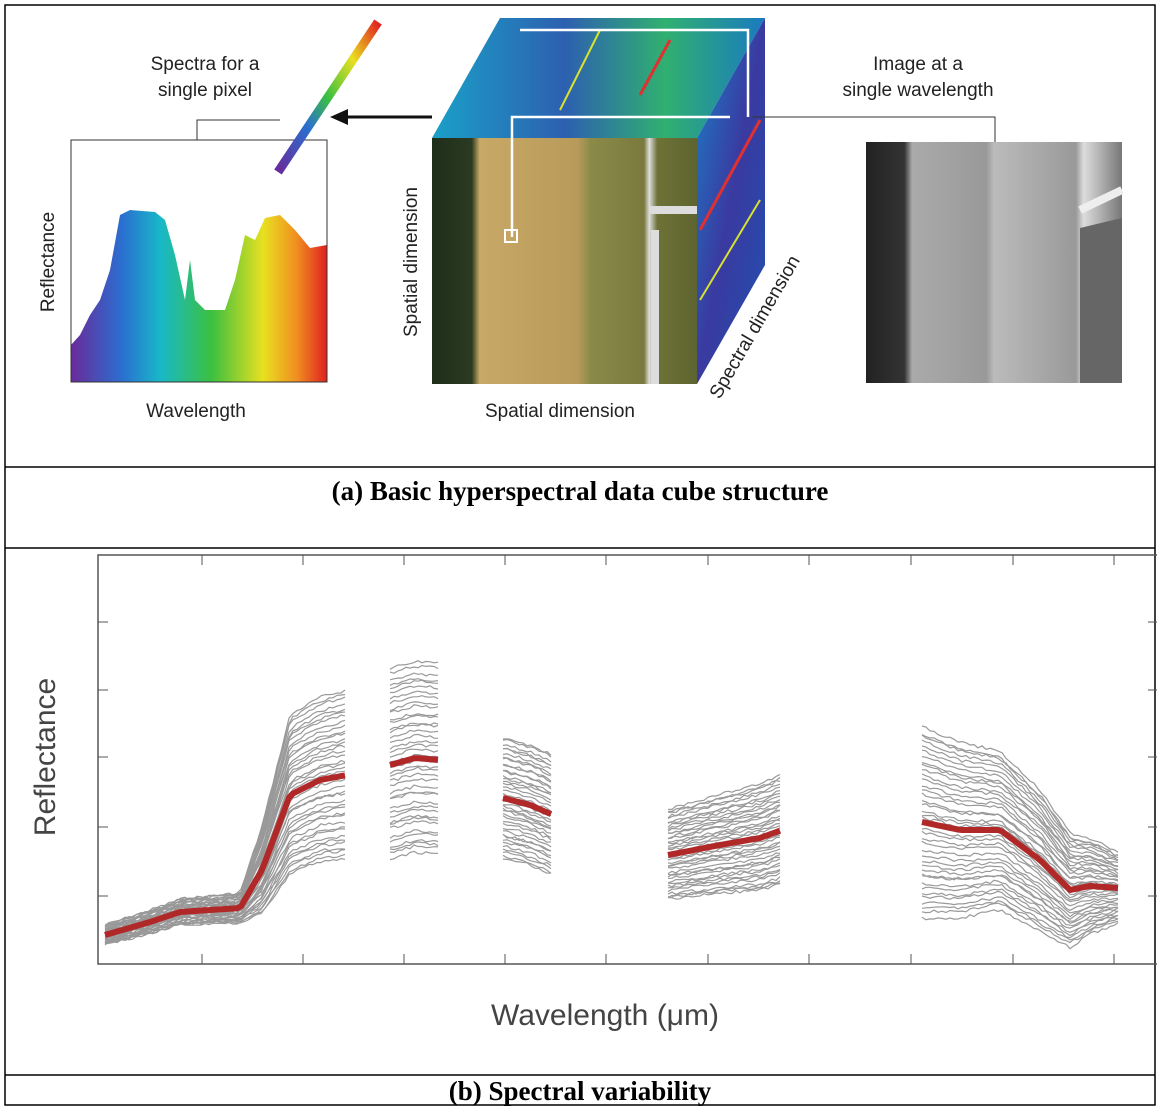 The height and width of the screenshot is (1108, 1157). Describe the element at coordinates (328, 97) in the screenshot. I see `pixel-spectrum-bar` at that location.